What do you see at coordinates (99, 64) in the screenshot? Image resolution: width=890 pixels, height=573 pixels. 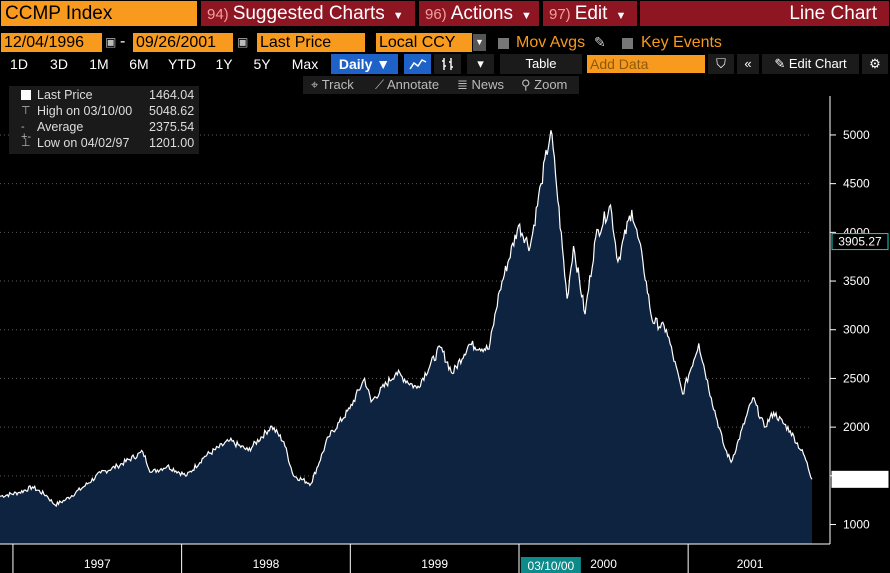 I see `range-1m-button: 1M` at bounding box center [99, 64].